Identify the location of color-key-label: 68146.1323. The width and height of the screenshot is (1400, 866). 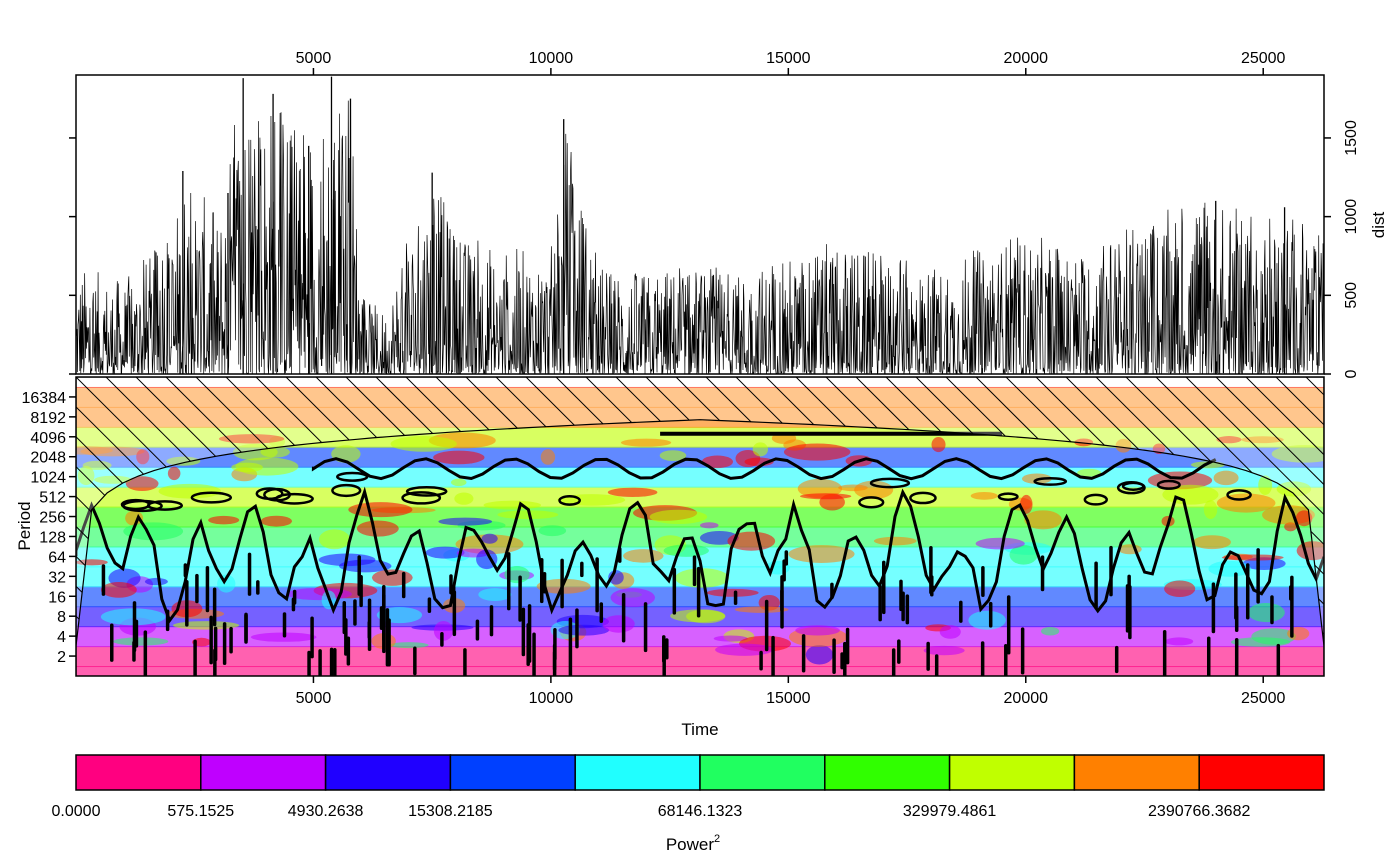
(700, 811).